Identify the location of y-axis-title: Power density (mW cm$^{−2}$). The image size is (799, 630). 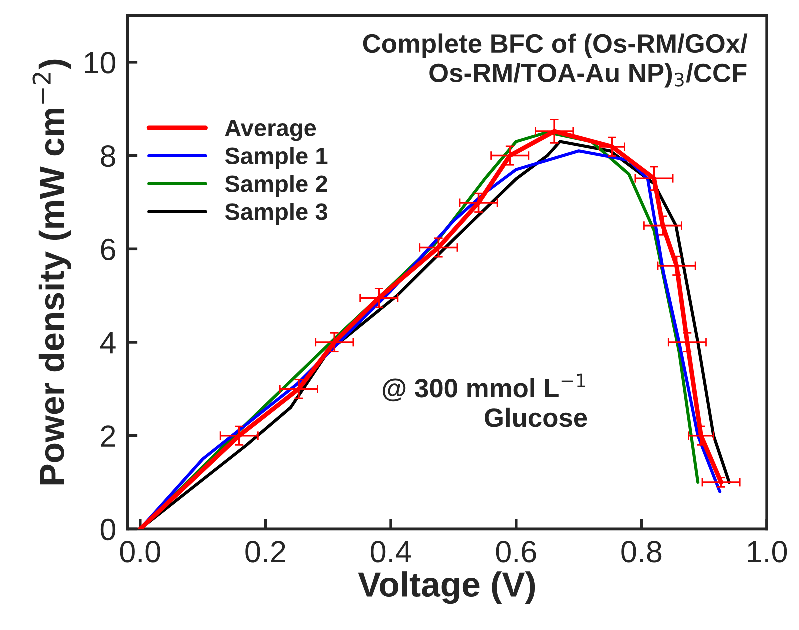
(52, 272).